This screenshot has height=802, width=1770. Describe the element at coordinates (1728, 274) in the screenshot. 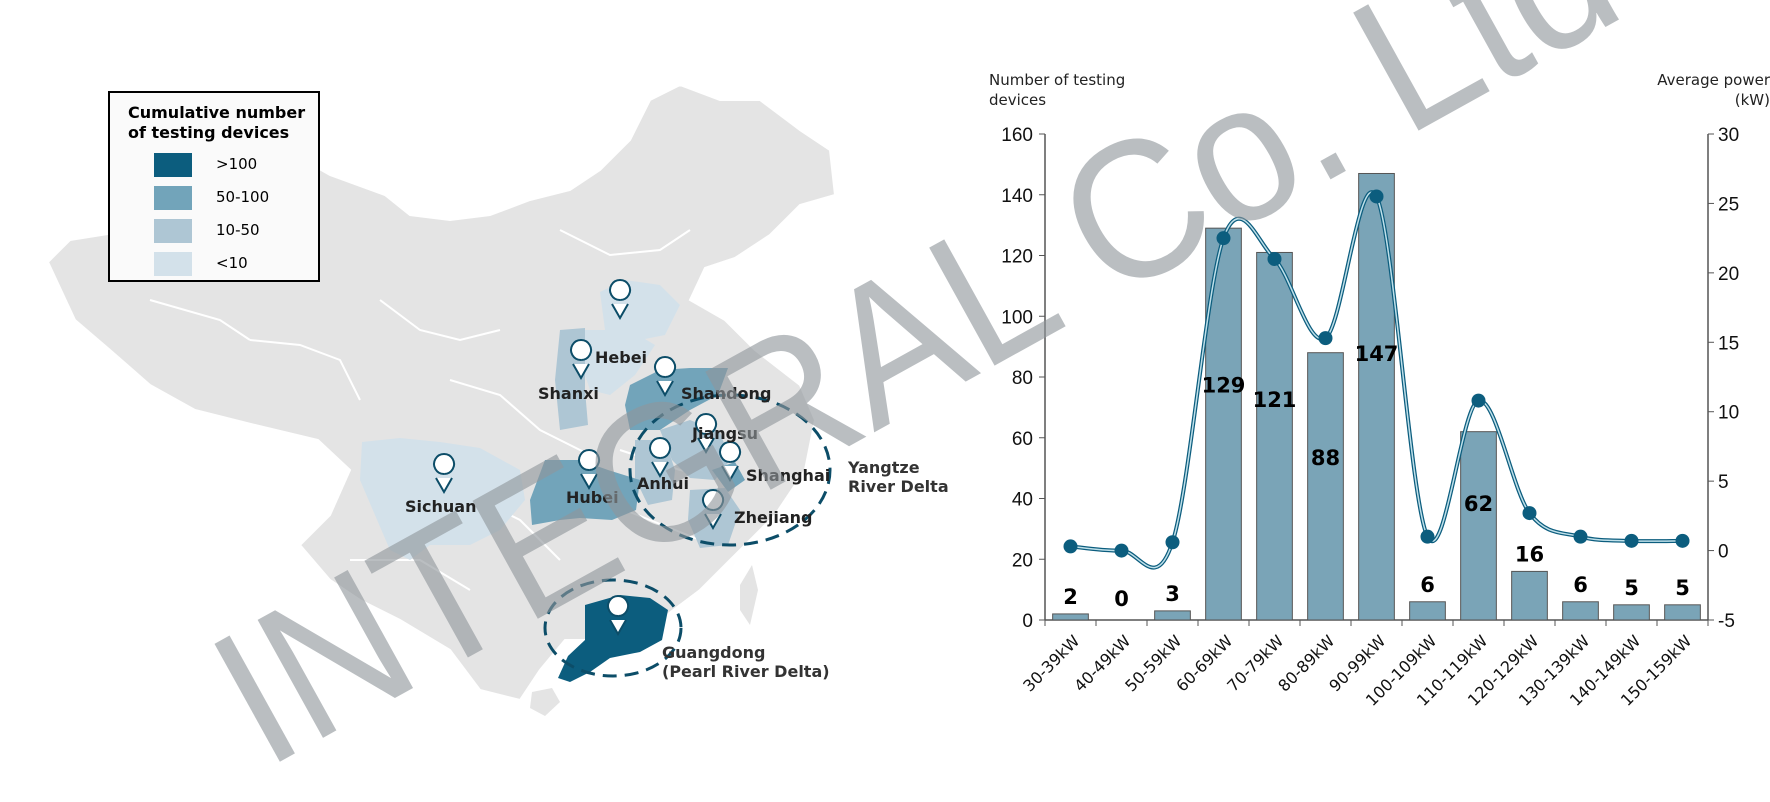

I see `y2-tick-label: 20` at that location.